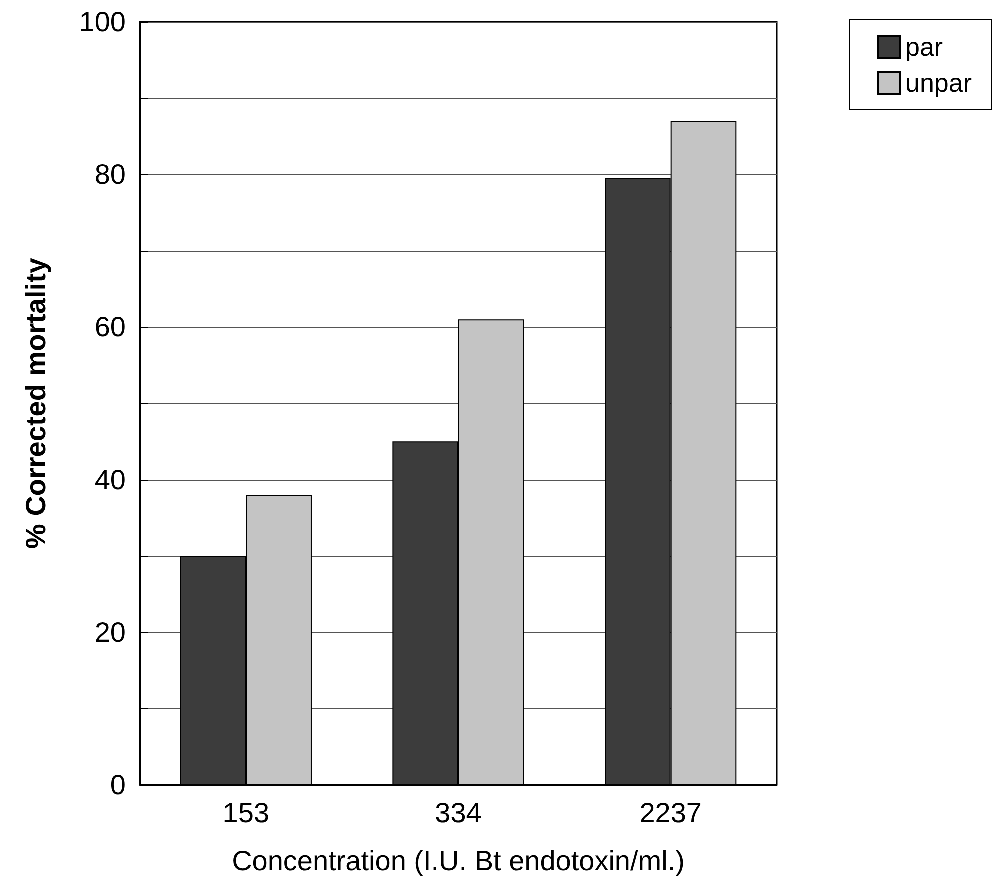  Describe the element at coordinates (671, 813) in the screenshot. I see `x-tick-label: 2237` at that location.